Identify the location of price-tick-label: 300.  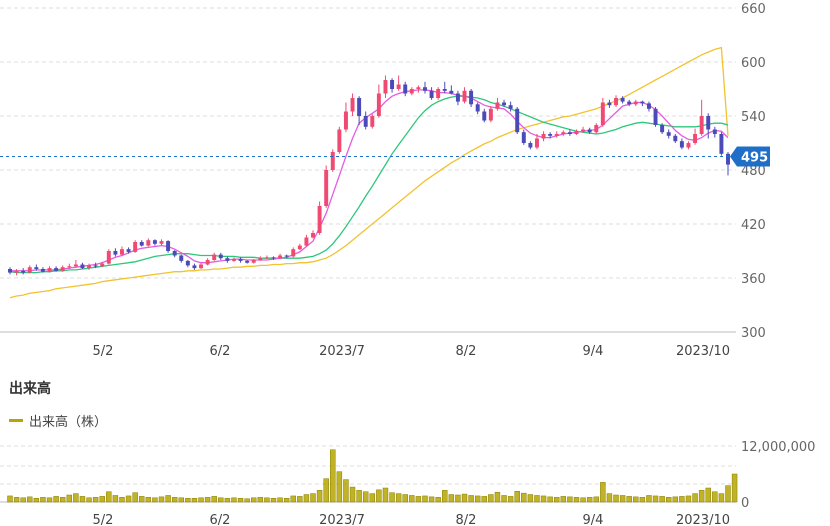
(753, 333).